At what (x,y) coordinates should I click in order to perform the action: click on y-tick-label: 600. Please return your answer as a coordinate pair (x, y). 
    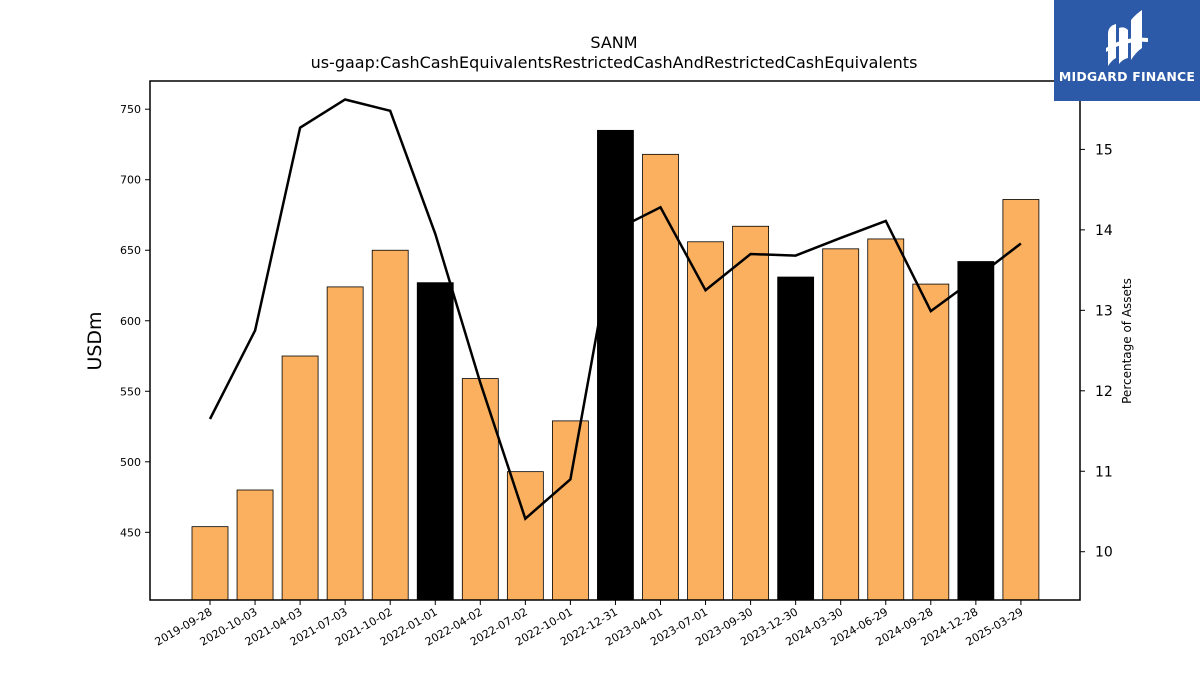
    Looking at the image, I should click on (130, 321).